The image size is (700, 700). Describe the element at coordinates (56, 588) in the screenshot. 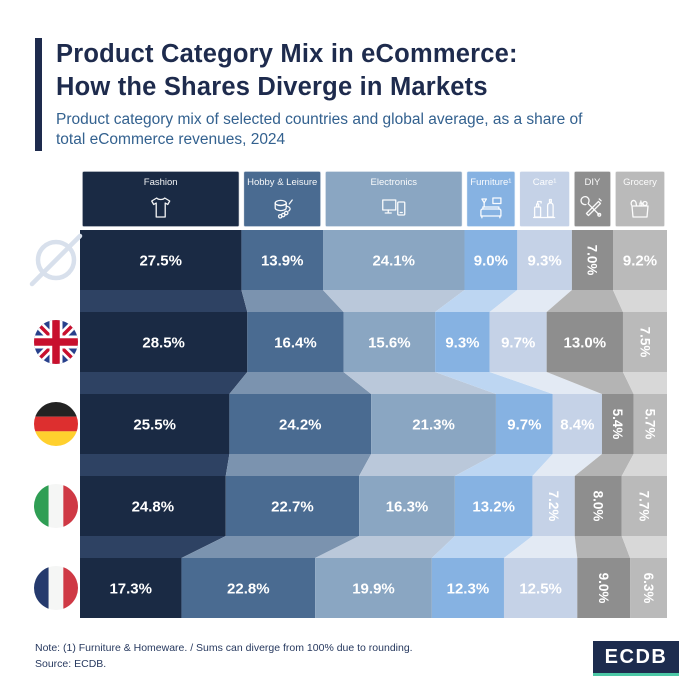

I see `flag-france-icon` at that location.